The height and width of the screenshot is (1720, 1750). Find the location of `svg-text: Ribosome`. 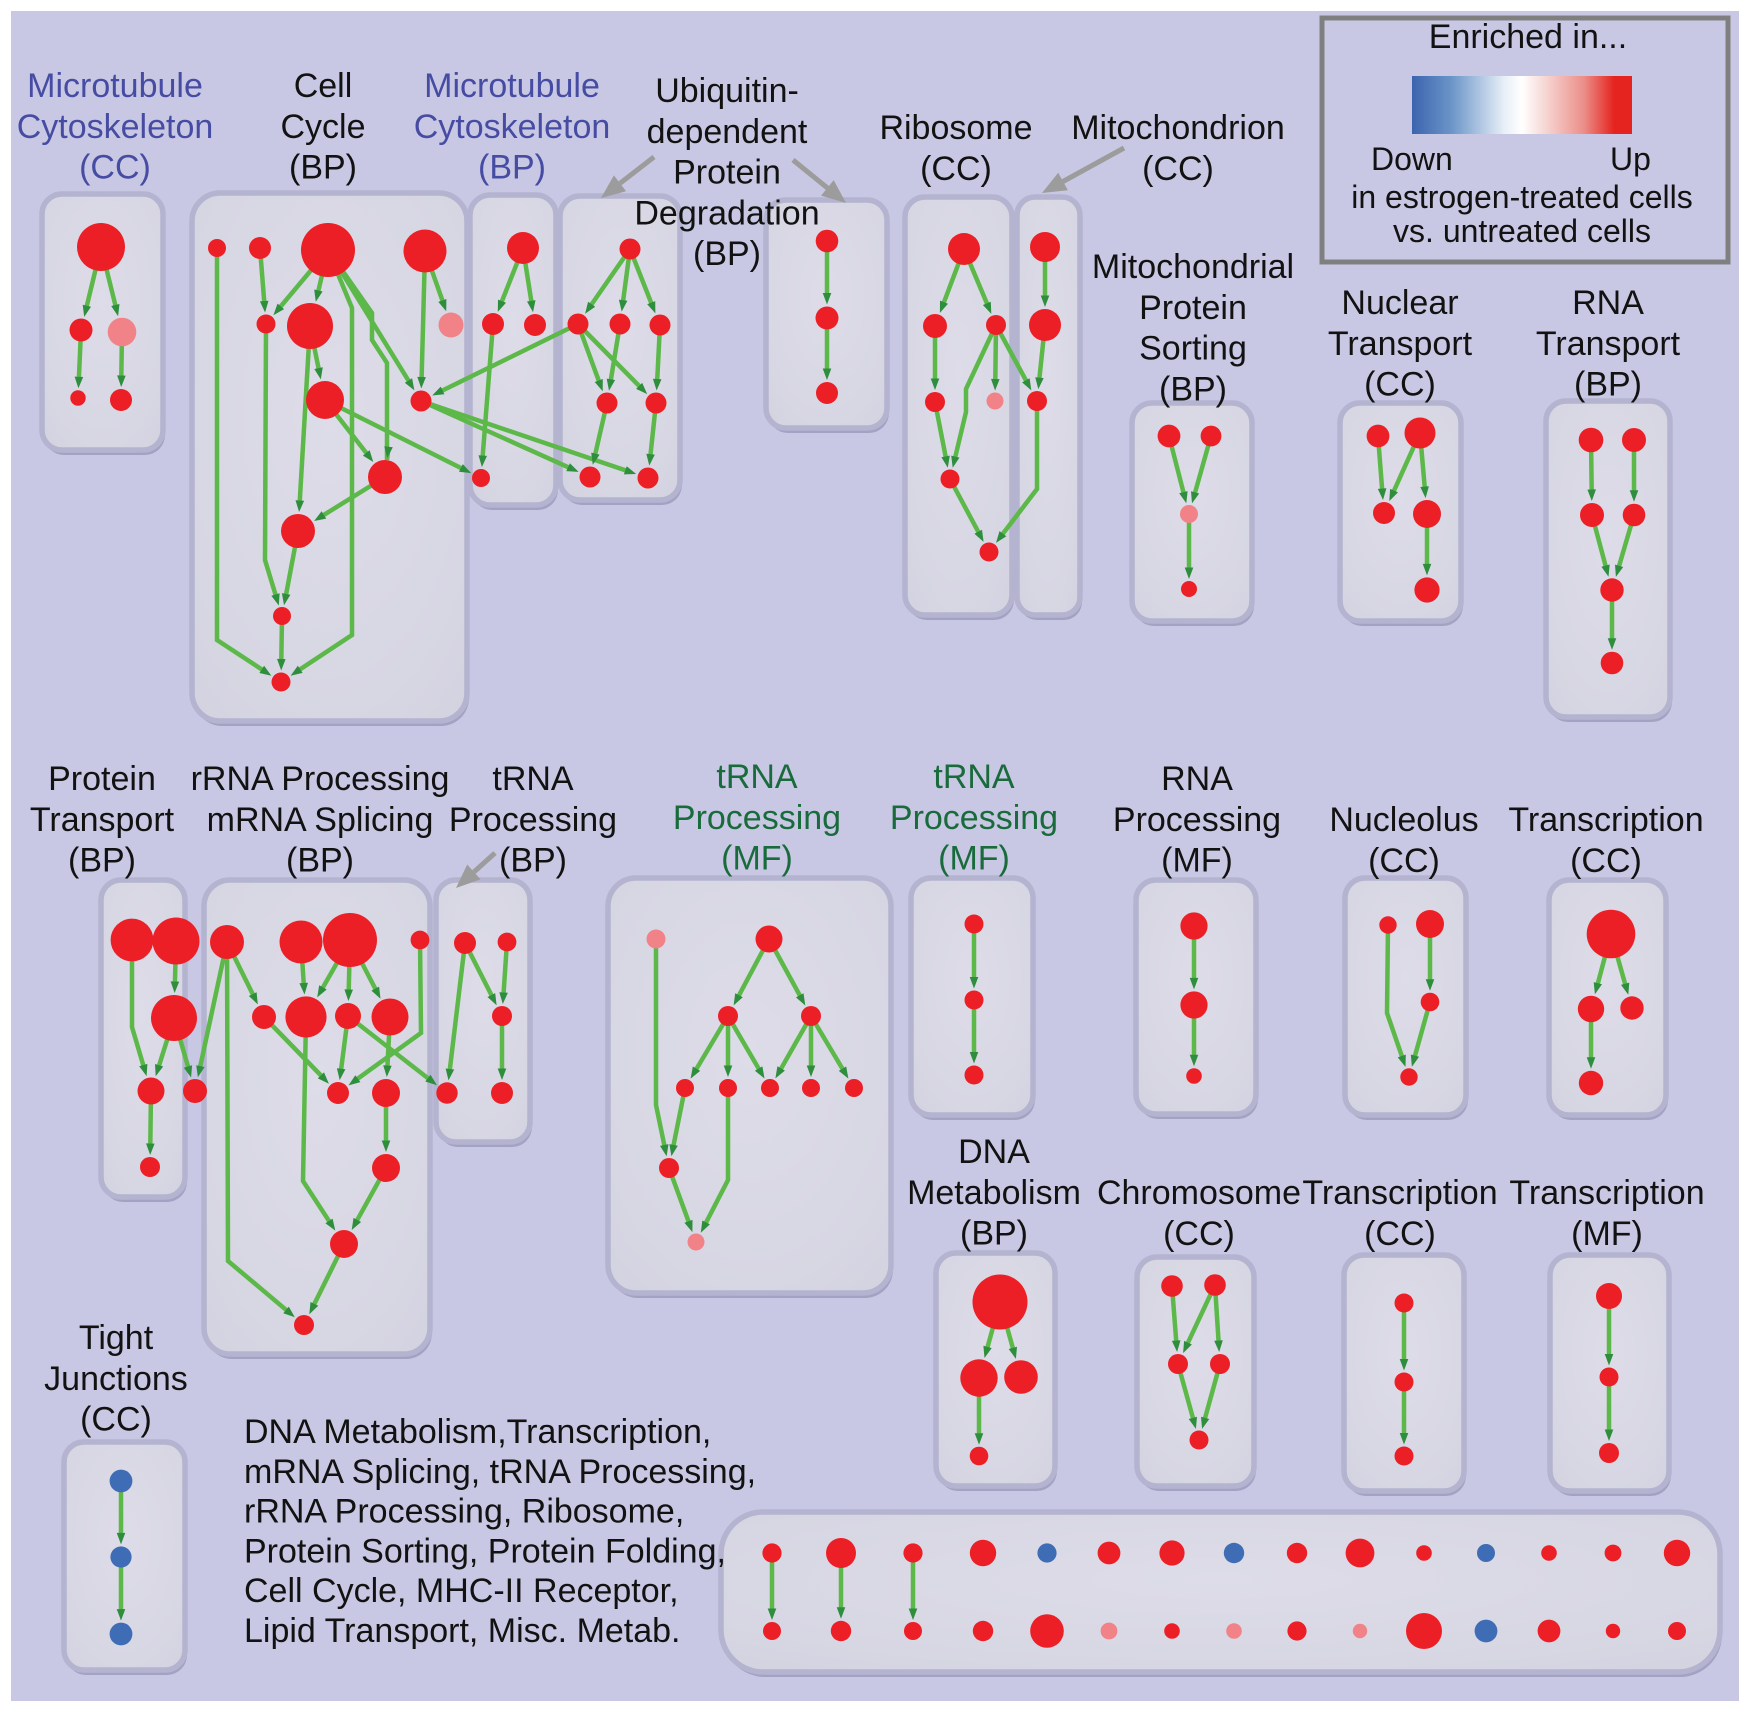

svg-text: Ribosome is located at coordinates (955, 128).